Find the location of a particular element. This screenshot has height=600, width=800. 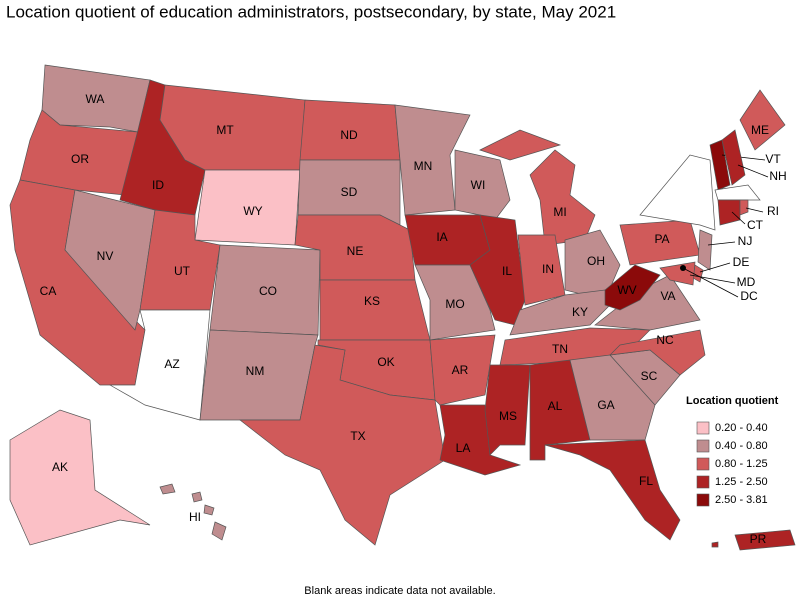

state-label: CT is located at coordinates (755, 225).